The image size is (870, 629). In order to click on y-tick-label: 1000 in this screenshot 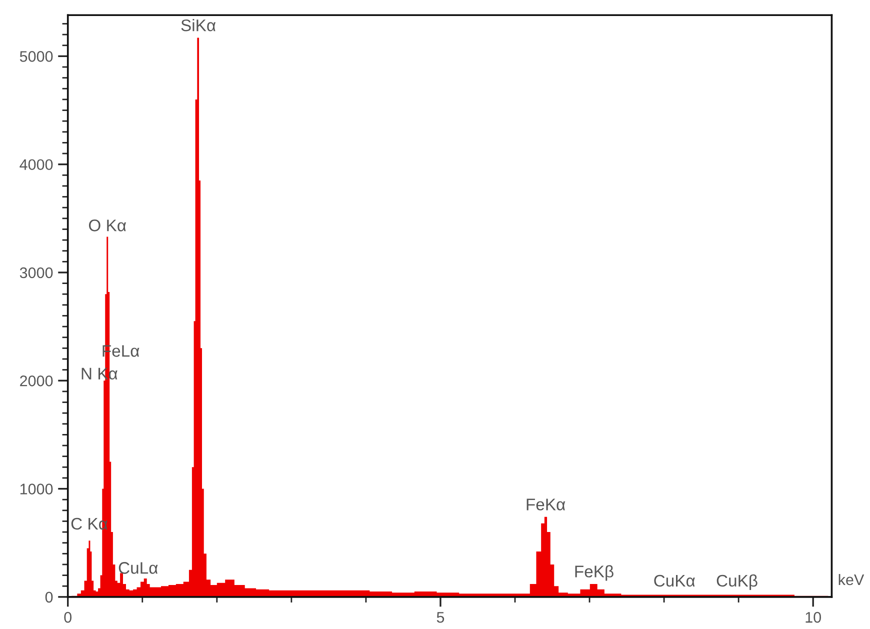, I will do `click(36, 489)`.